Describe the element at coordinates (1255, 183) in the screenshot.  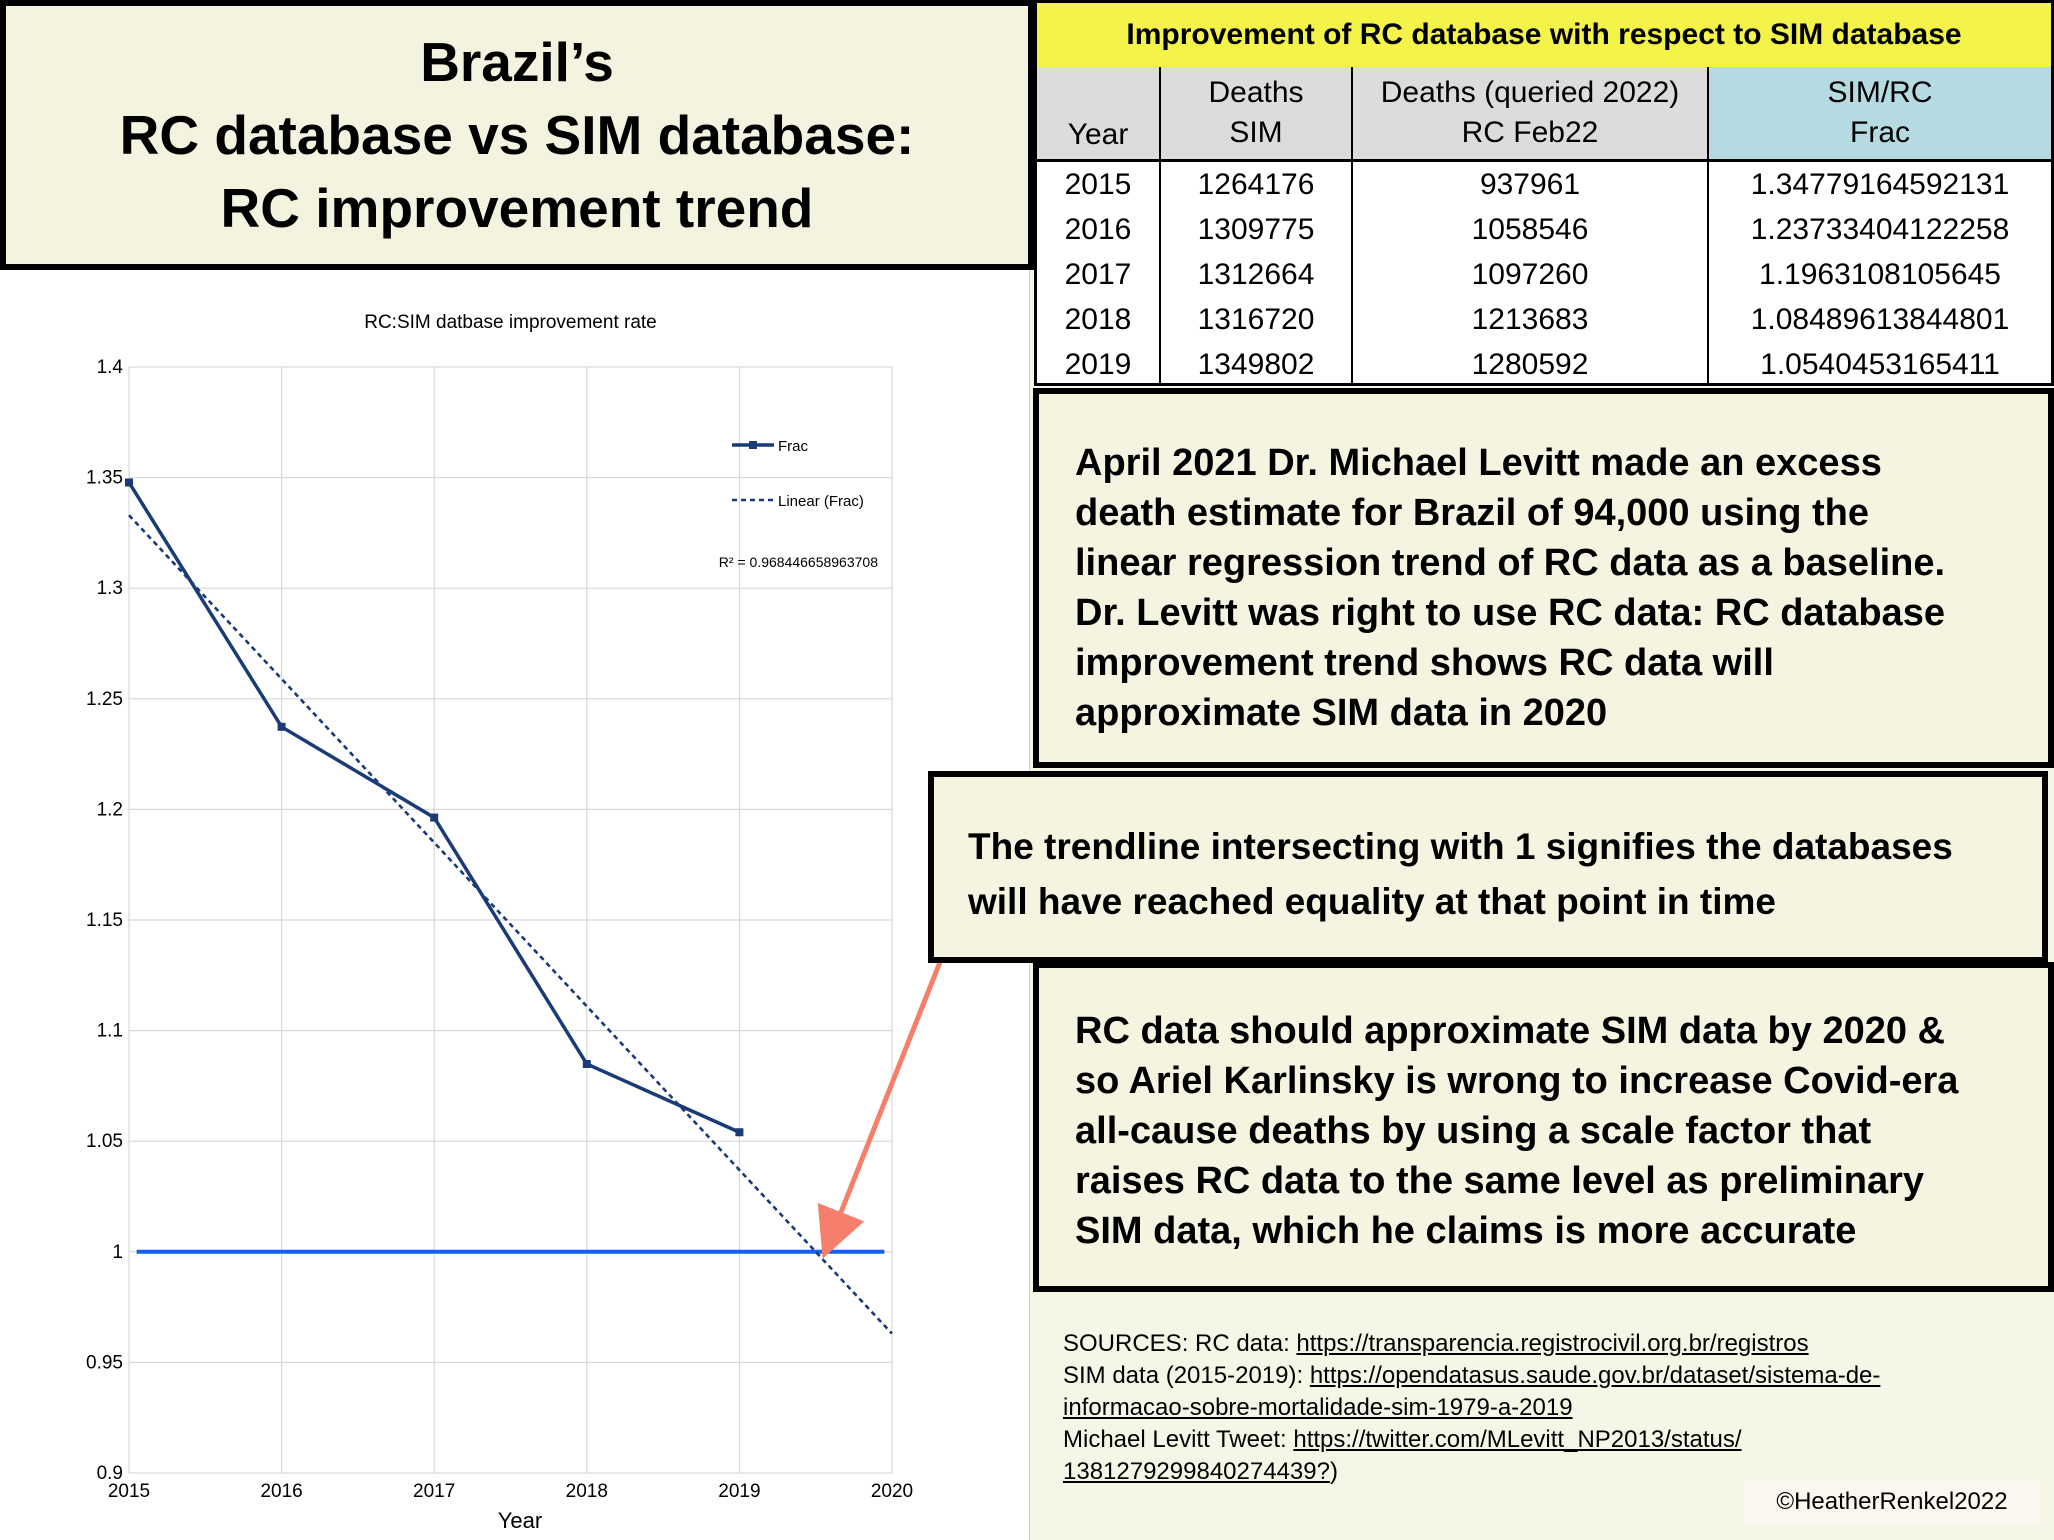
I see `table-cell: 1264176` at that location.